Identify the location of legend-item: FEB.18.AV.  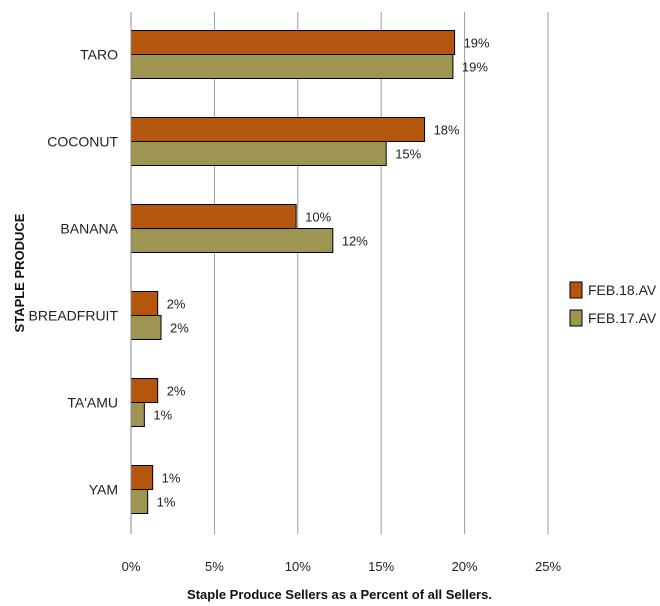
(613, 290).